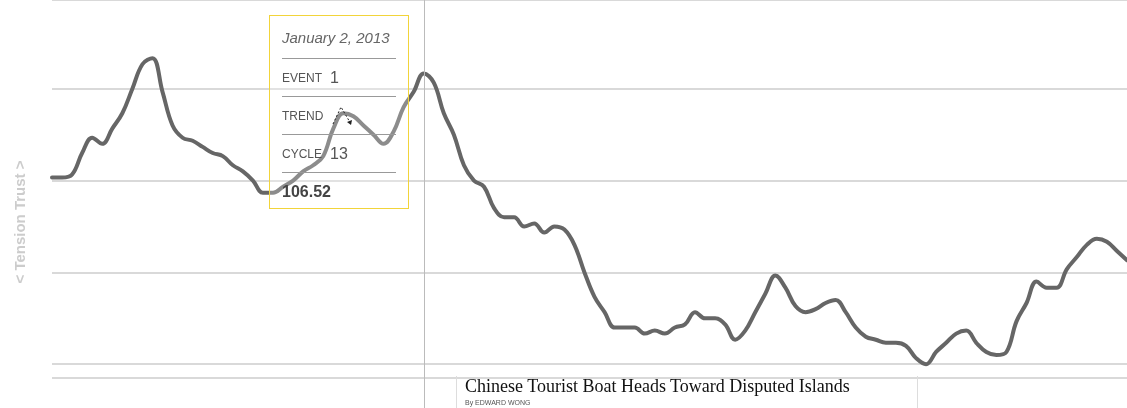  Describe the element at coordinates (339, 153) in the screenshot. I see `annotation: 13` at that location.